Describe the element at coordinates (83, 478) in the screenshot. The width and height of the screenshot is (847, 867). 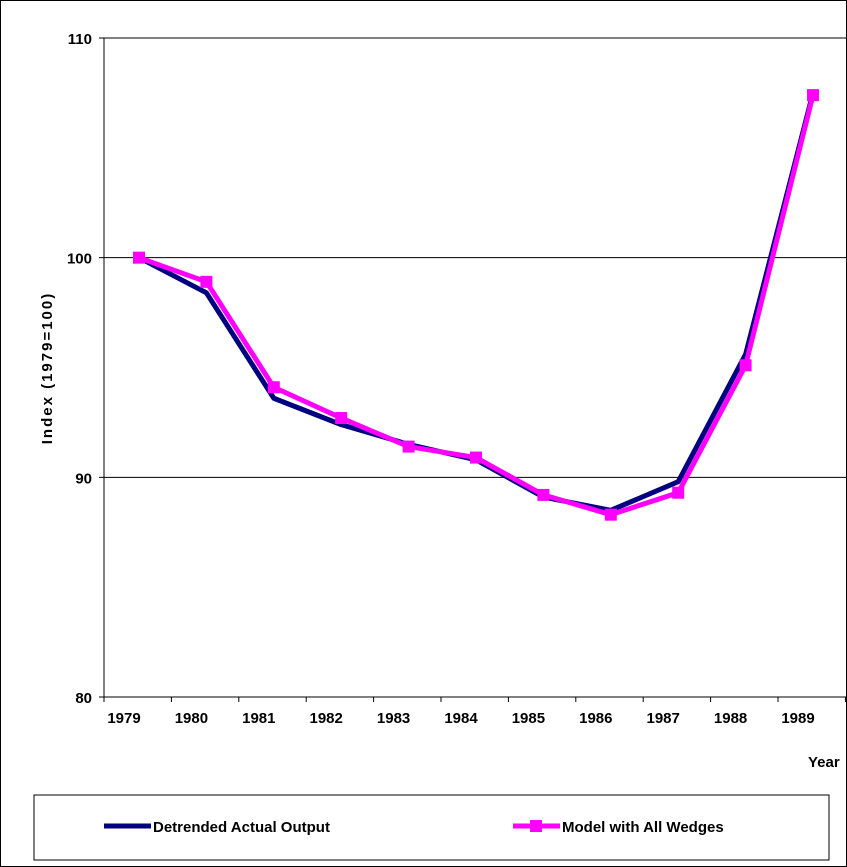
I see `y-tick-label: 90` at that location.